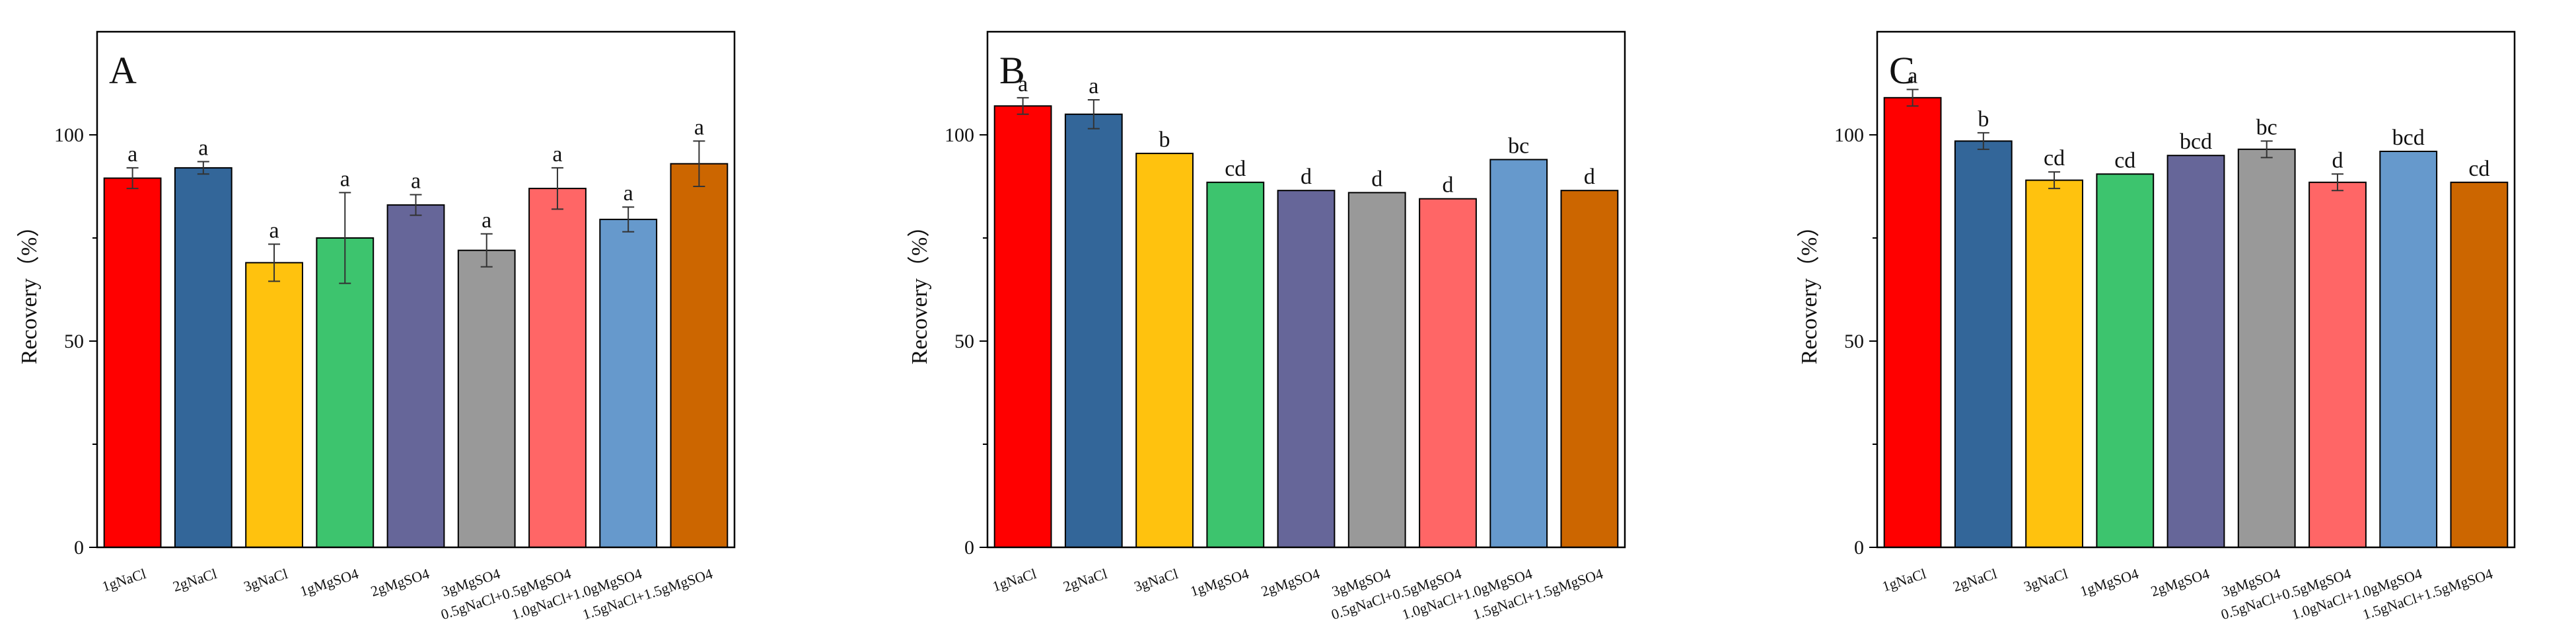  Describe the element at coordinates (1448, 185) in the screenshot. I see `significance-letter-7: d` at that location.